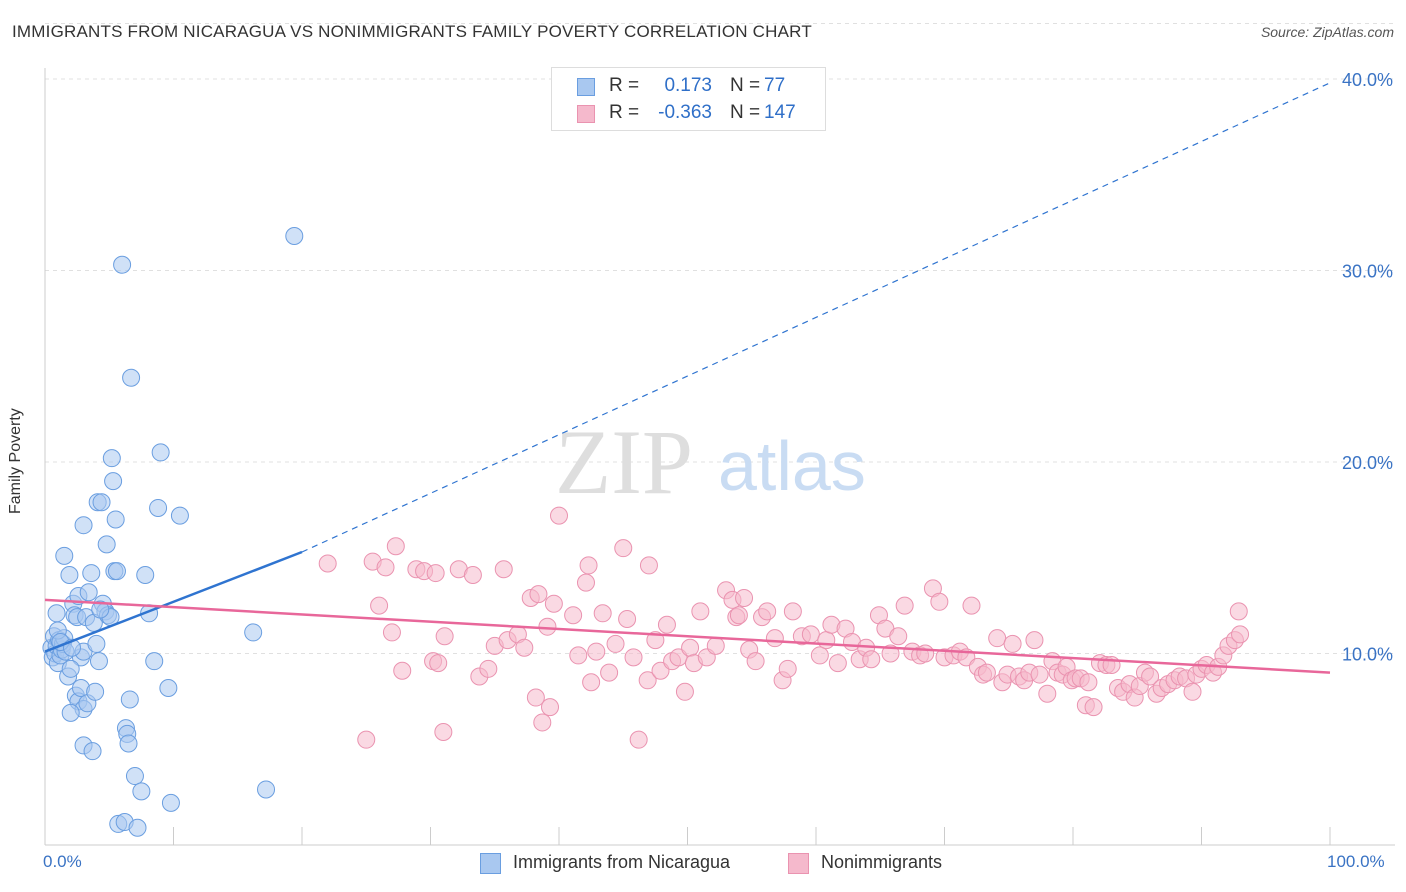 The height and width of the screenshot is (892, 1406). Describe the element at coordinates (62, 861) in the screenshot. I see `x-tick-label-min: 0.0%` at that location.